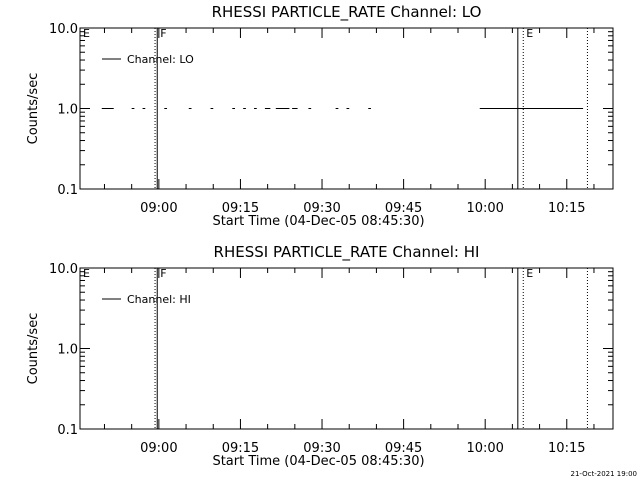 This screenshot has height=480, width=640. I want to click on footer-timestamp: 21-Oct-2021 19:00, so click(604, 474).